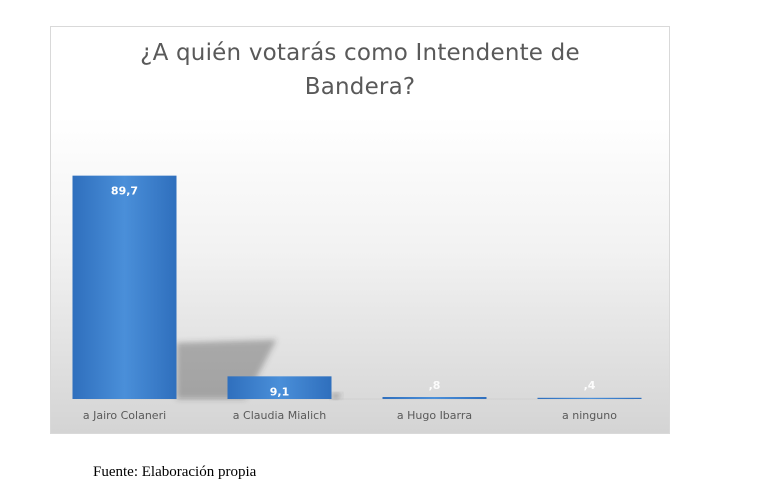 The width and height of the screenshot is (776, 500). Describe the element at coordinates (280, 391) in the screenshot. I see `value-label-1: 9,1` at that location.